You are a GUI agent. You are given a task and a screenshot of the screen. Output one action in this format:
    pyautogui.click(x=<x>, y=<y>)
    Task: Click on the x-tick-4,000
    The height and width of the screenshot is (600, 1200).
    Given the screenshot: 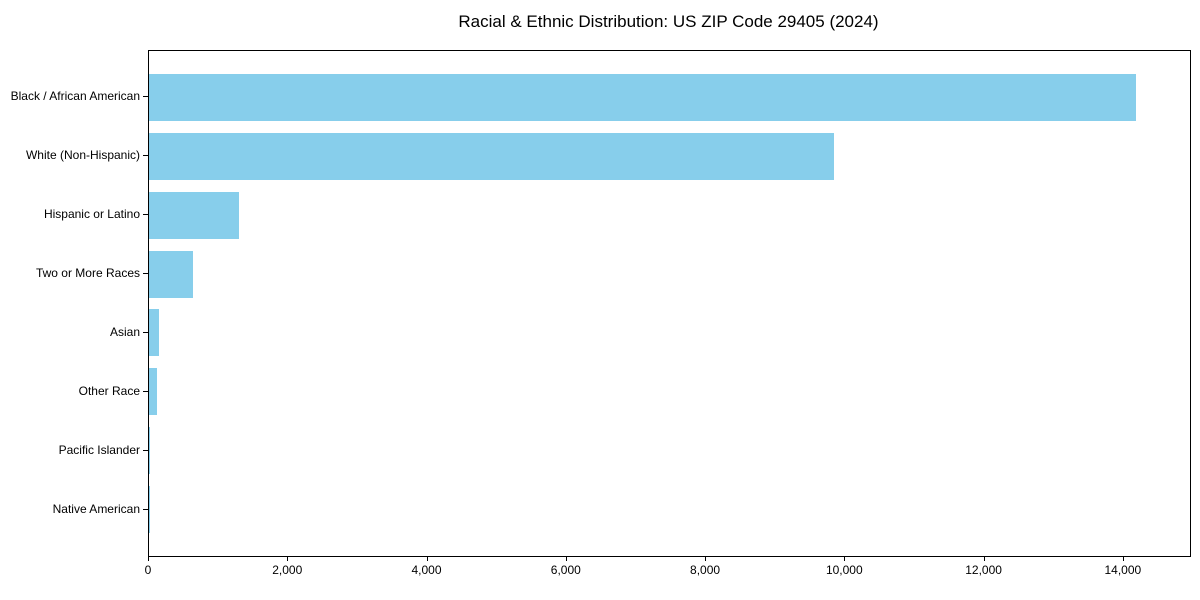 What is the action you would take?
    pyautogui.click(x=427, y=558)
    